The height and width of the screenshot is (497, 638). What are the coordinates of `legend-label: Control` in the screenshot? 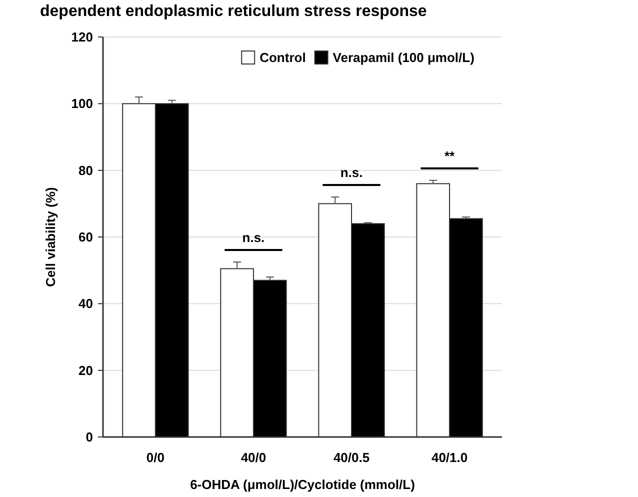 It's located at (283, 57).